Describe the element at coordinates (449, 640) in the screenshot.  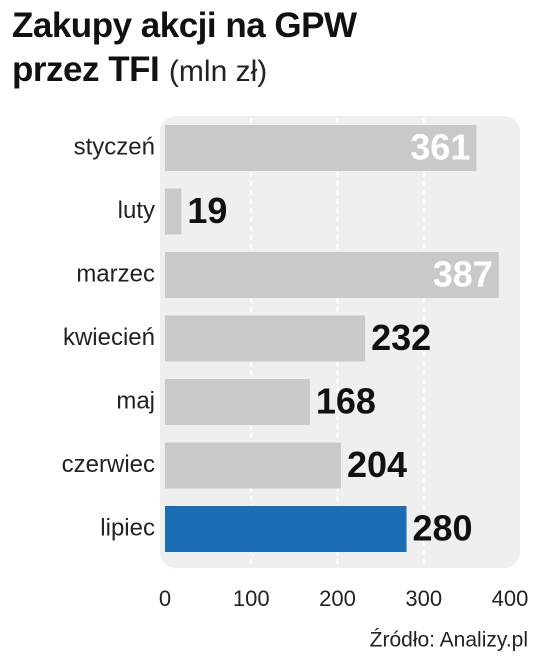
I see `source: Źródło: Analizy.pl` at that location.